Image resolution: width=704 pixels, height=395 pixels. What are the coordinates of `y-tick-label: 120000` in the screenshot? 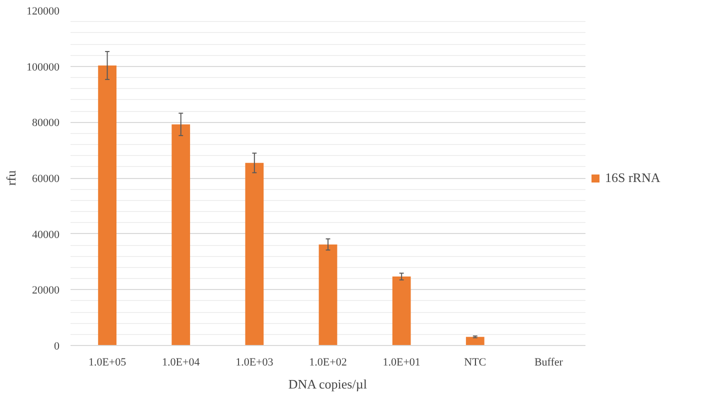 It's located at (43, 12).